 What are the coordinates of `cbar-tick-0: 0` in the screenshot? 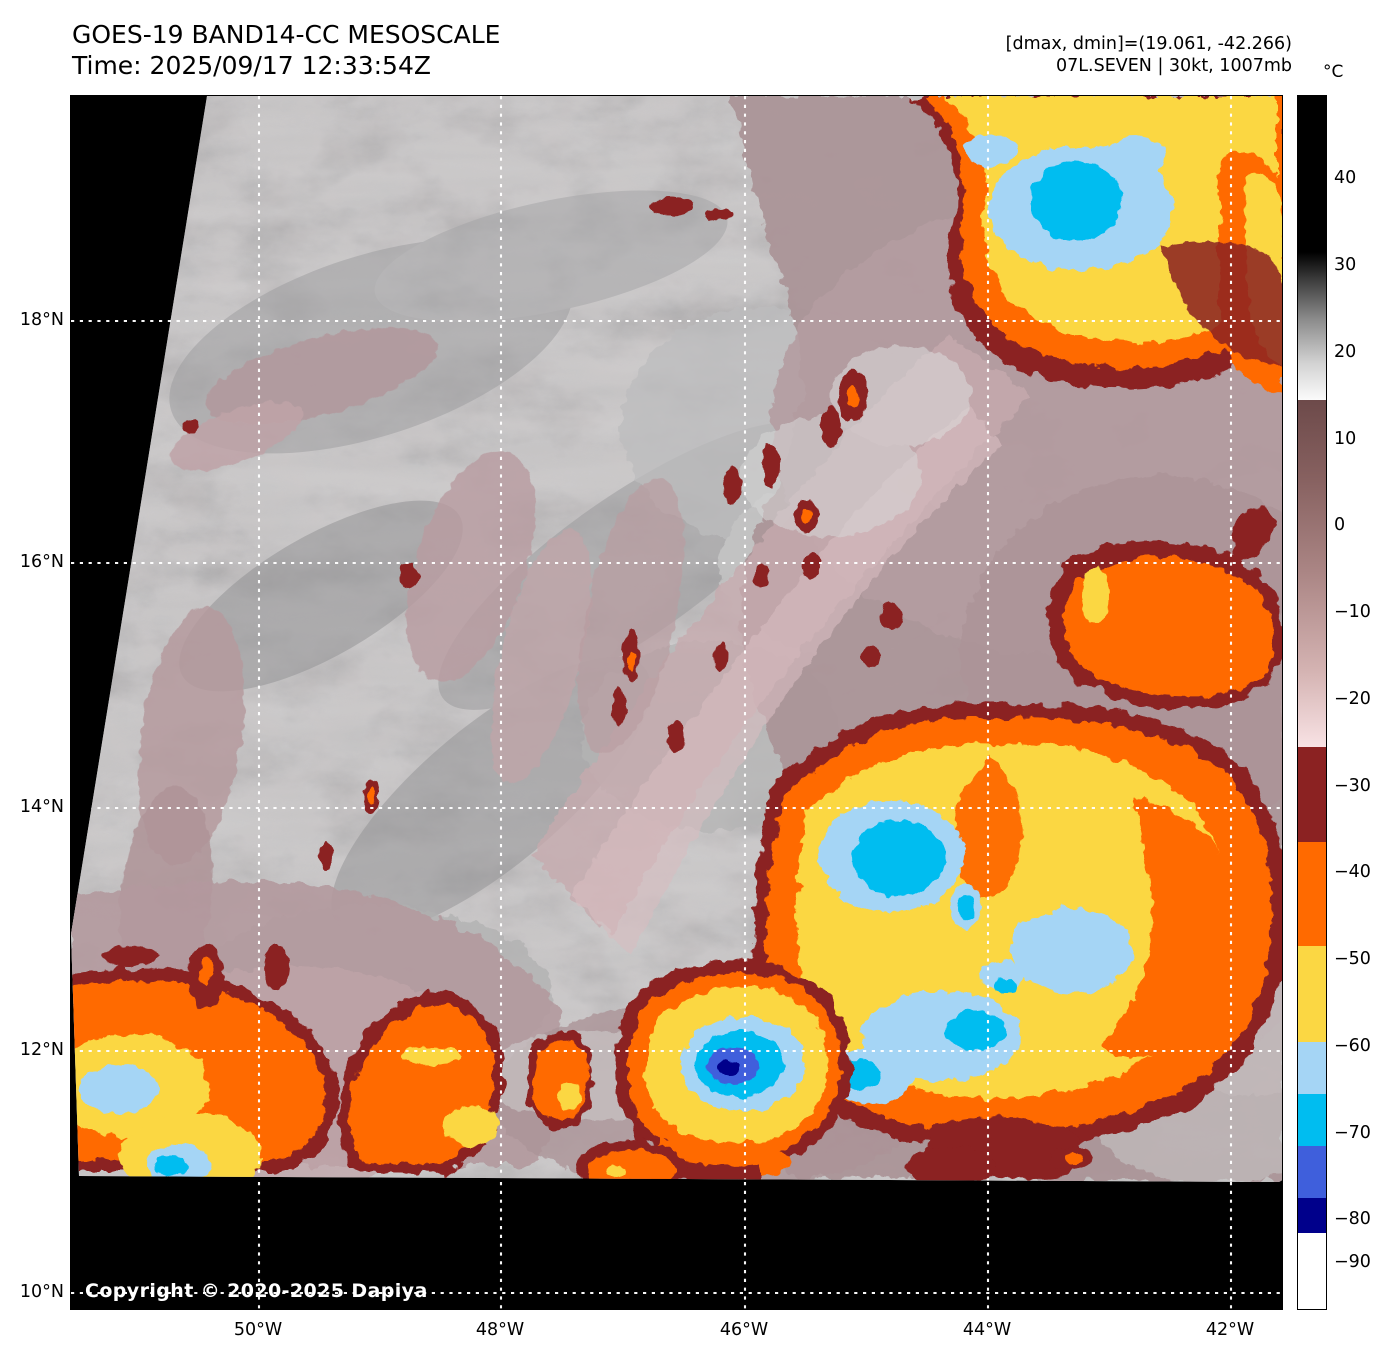 It's located at (1340, 525).